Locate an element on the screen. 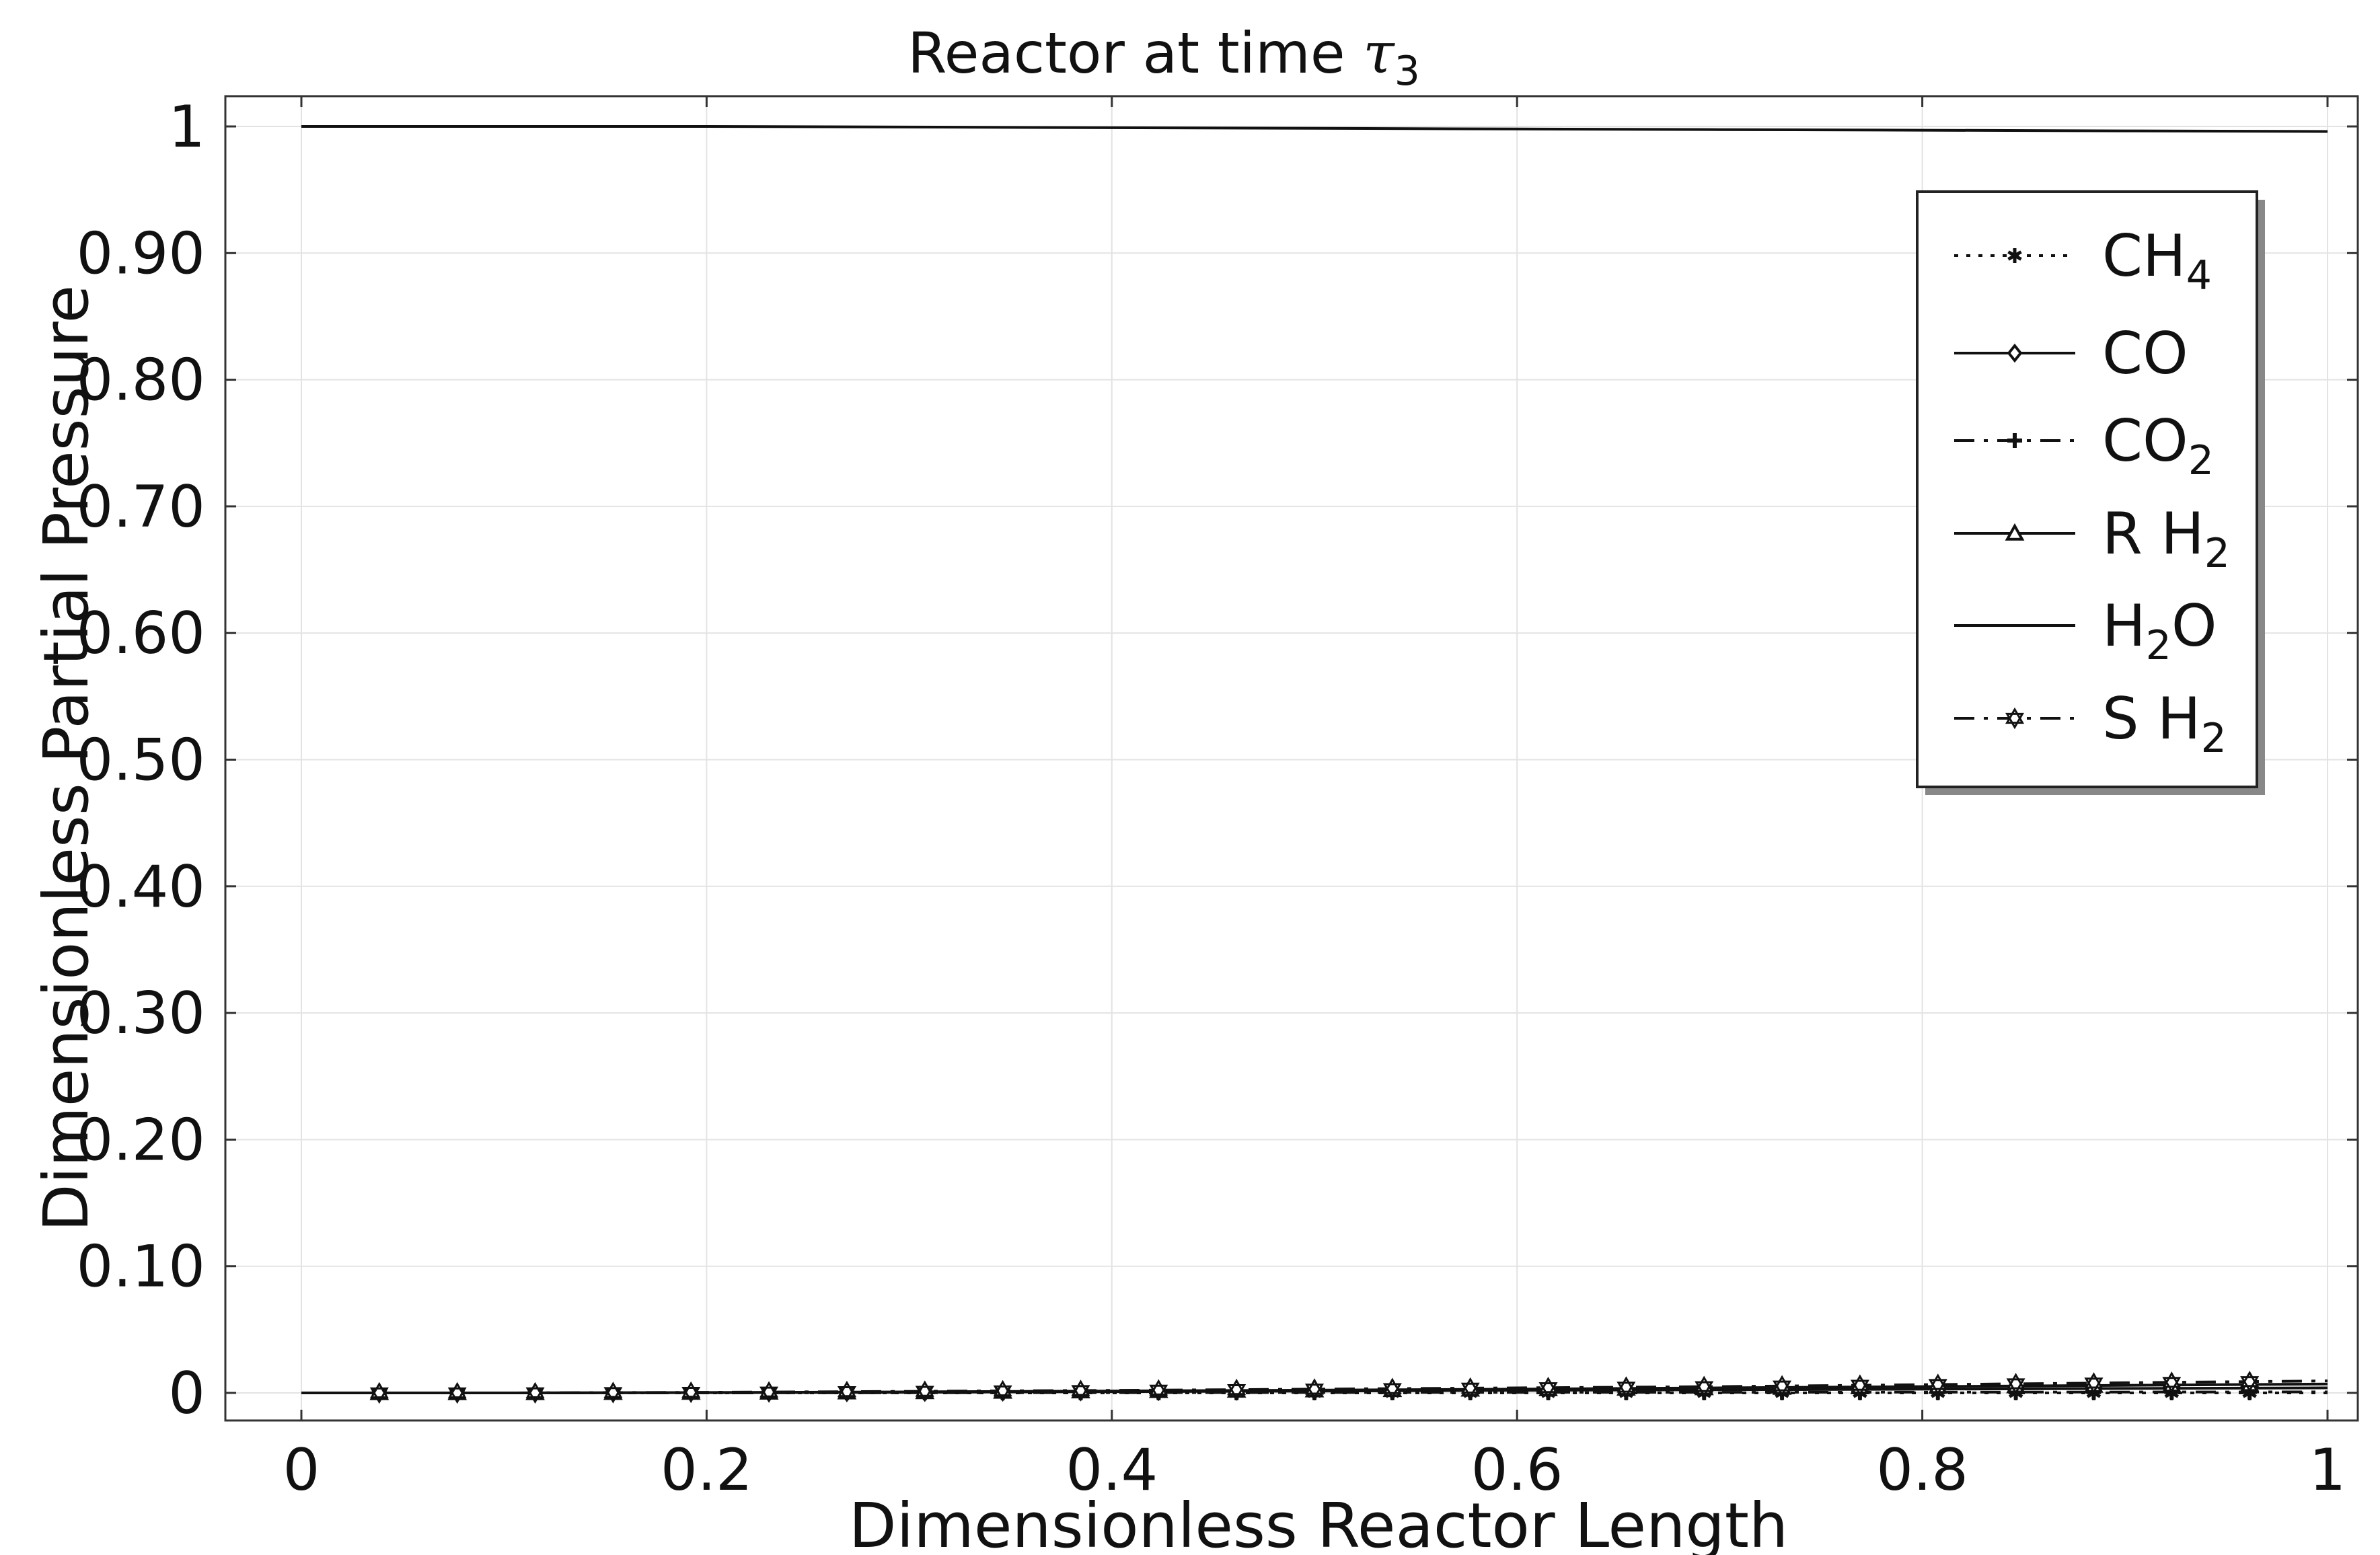  y-tick-label: 0.20 is located at coordinates (141, 1140).